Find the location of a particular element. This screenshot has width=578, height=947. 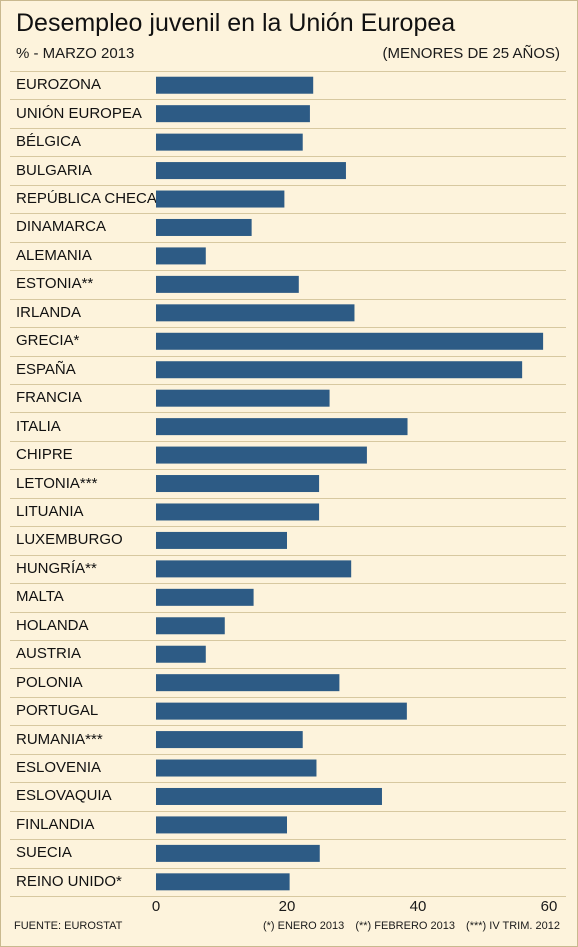

category-label: HUNGRÍA** is located at coordinates (56, 568).